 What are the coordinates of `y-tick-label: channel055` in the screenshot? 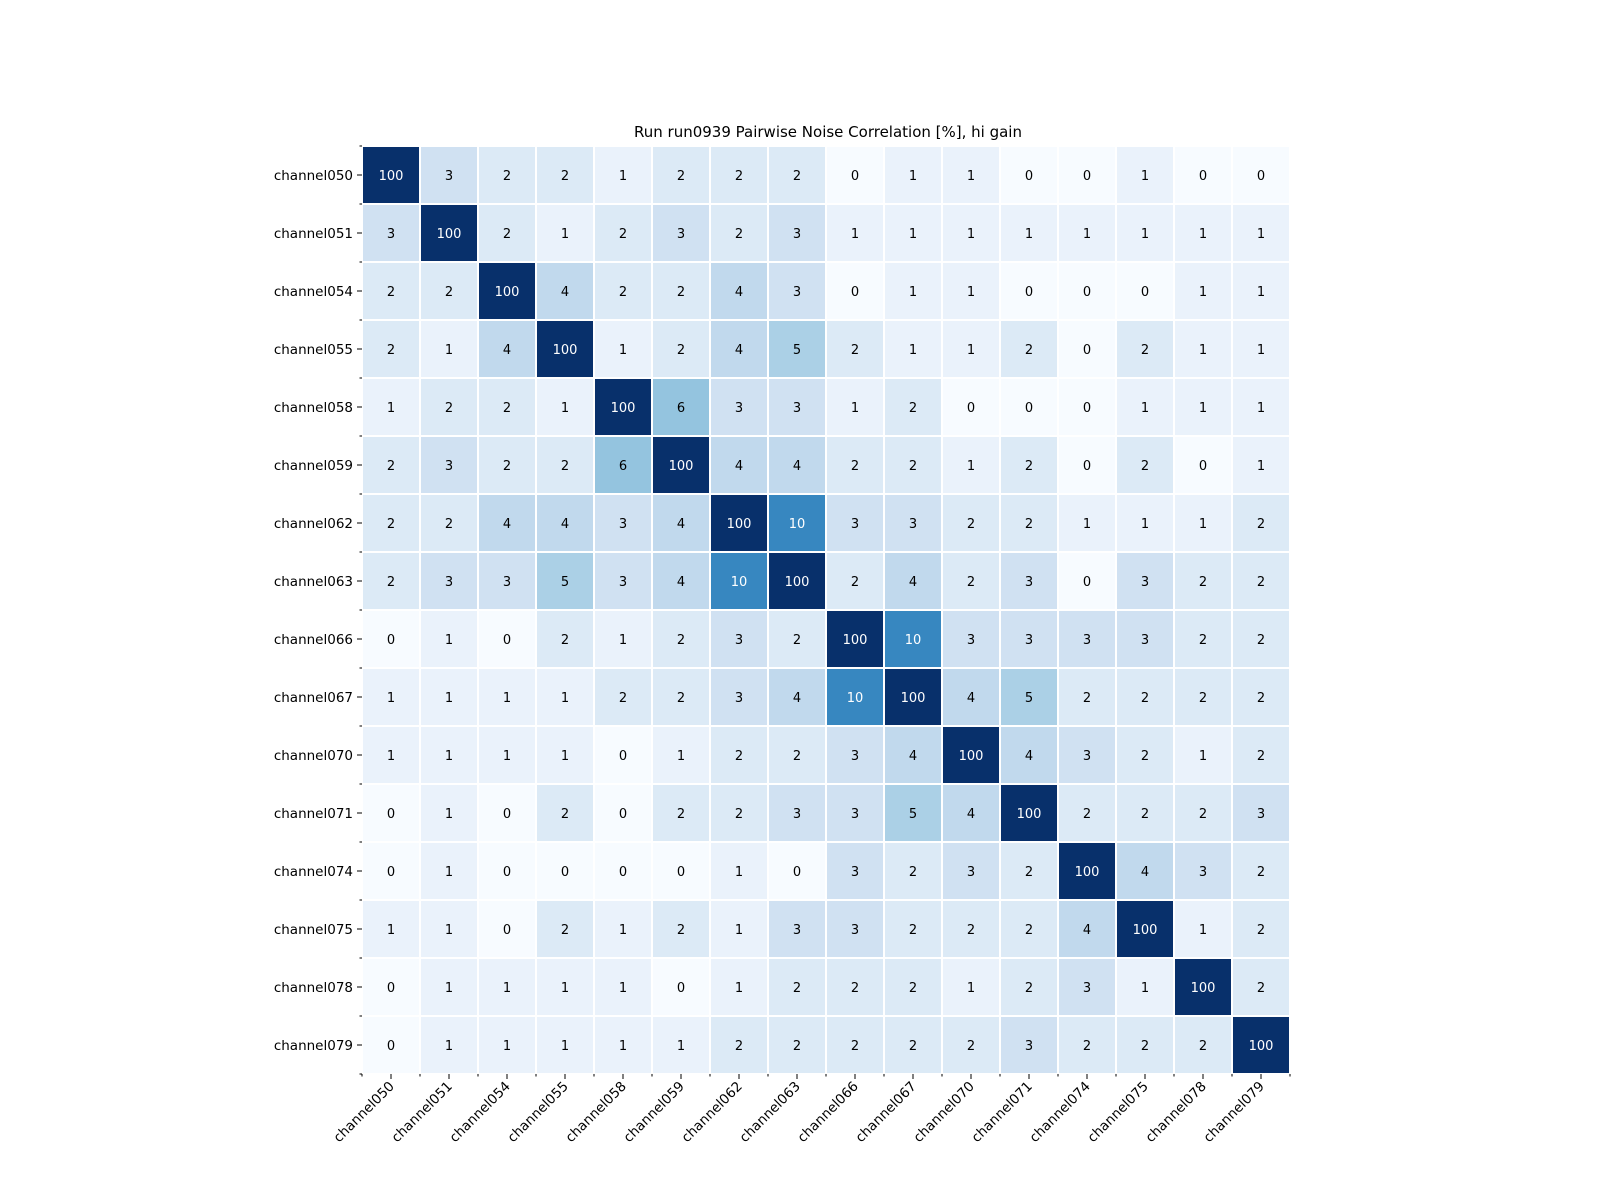 It's located at (313, 350).